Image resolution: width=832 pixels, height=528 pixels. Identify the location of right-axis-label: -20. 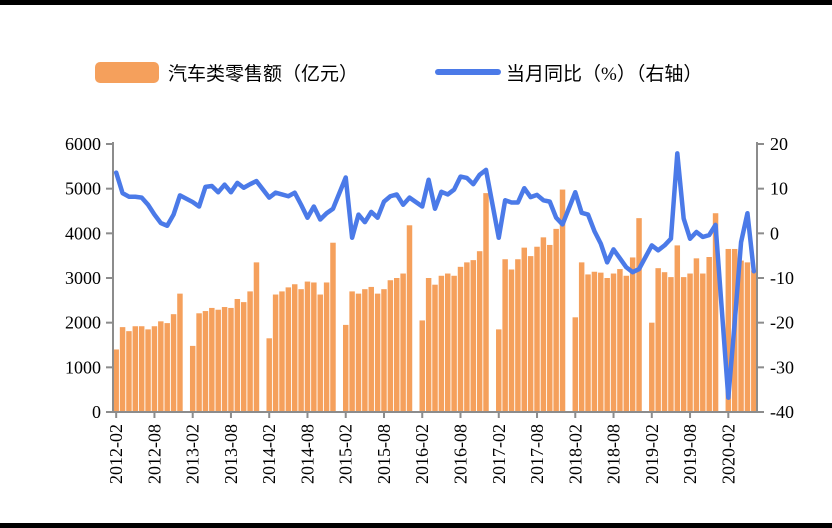
(782, 323).